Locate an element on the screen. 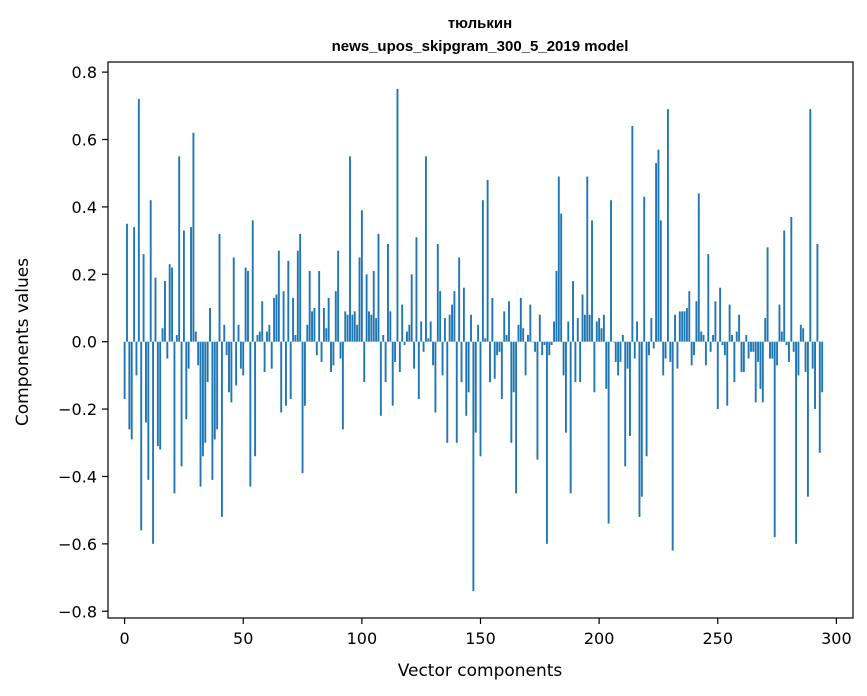 The height and width of the screenshot is (696, 867). y-axis-label: Components values is located at coordinates (23, 342).